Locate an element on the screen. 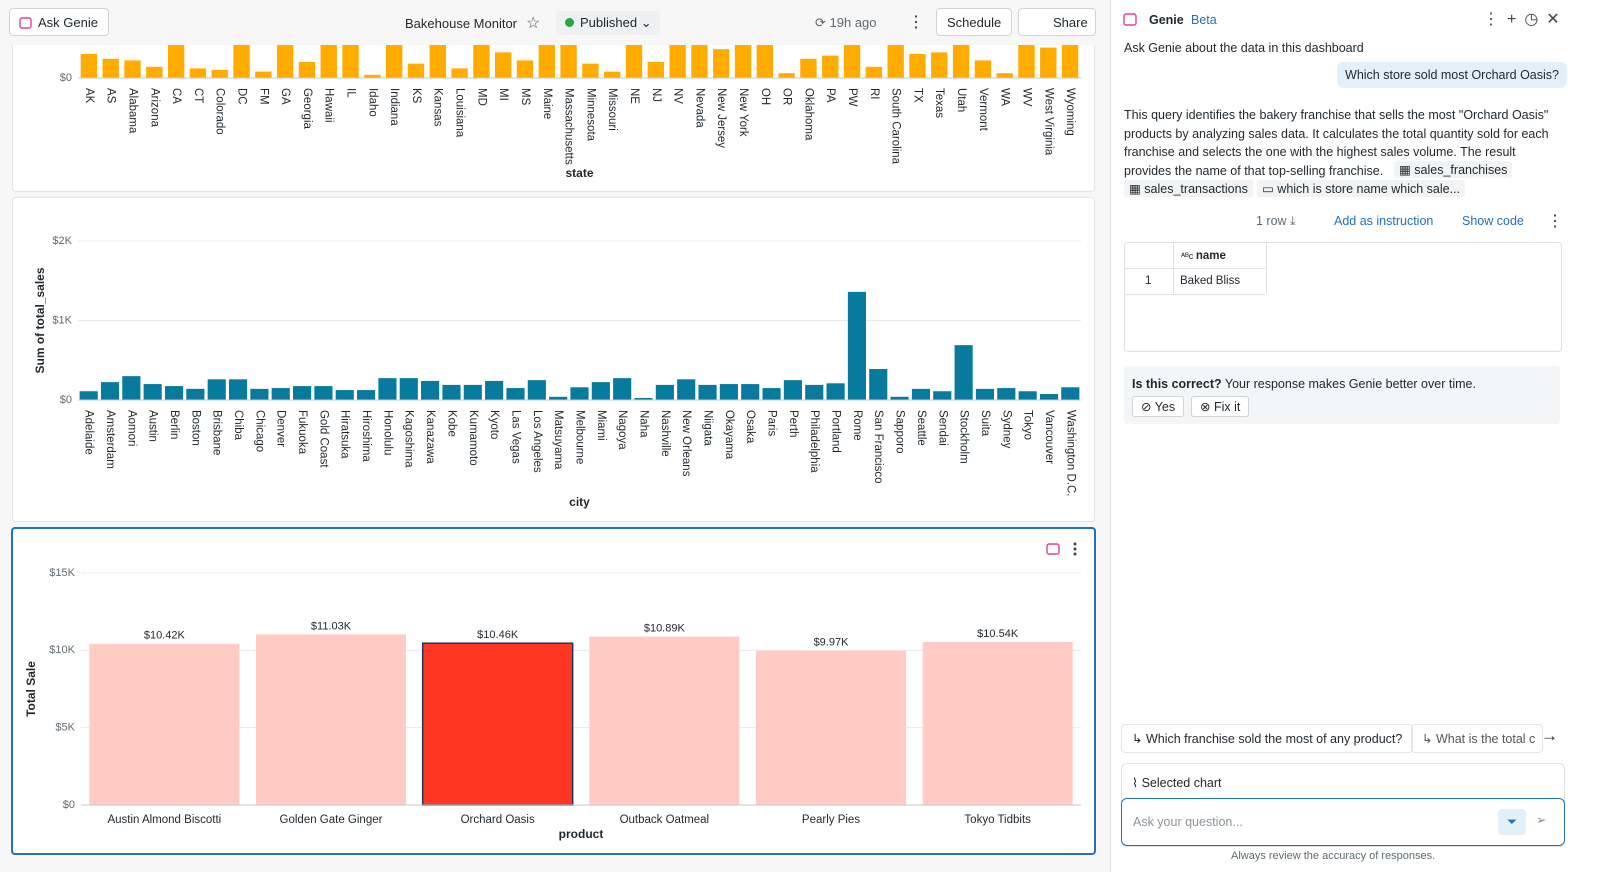 Image resolution: width=1600 pixels, height=872 pixels. cell: Baked Bliss is located at coordinates (1210, 281).